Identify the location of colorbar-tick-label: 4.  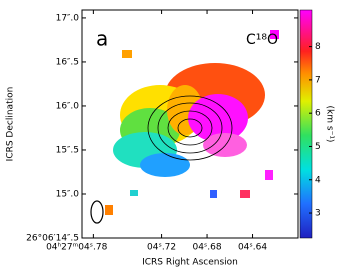
(318, 180).